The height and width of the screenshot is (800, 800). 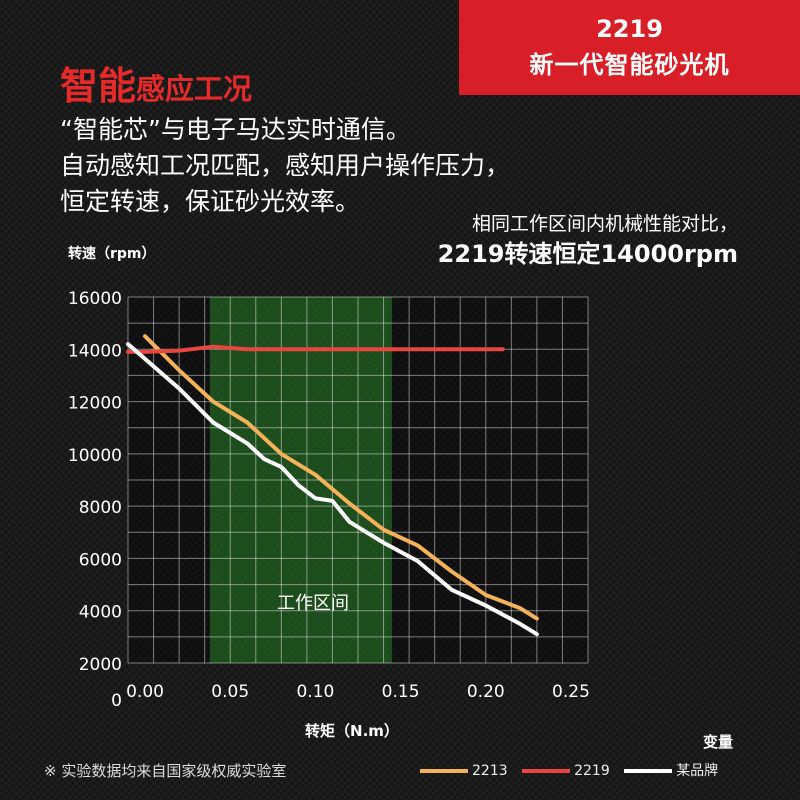 I want to click on legend-title: 变量, so click(x=718, y=742).